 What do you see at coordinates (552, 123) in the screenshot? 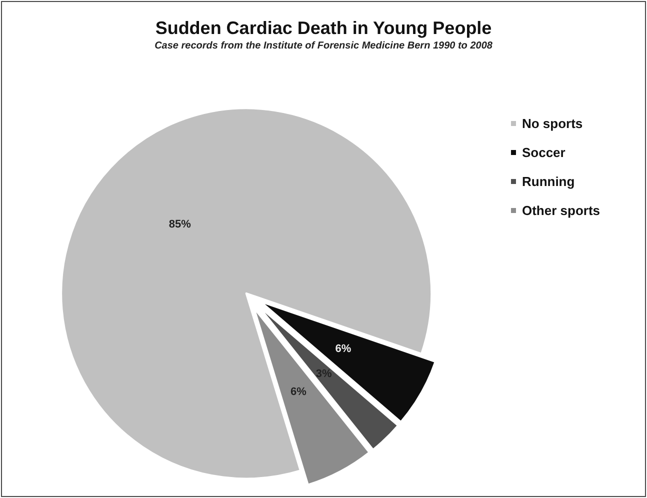
I see `legend-label: No sports` at bounding box center [552, 123].